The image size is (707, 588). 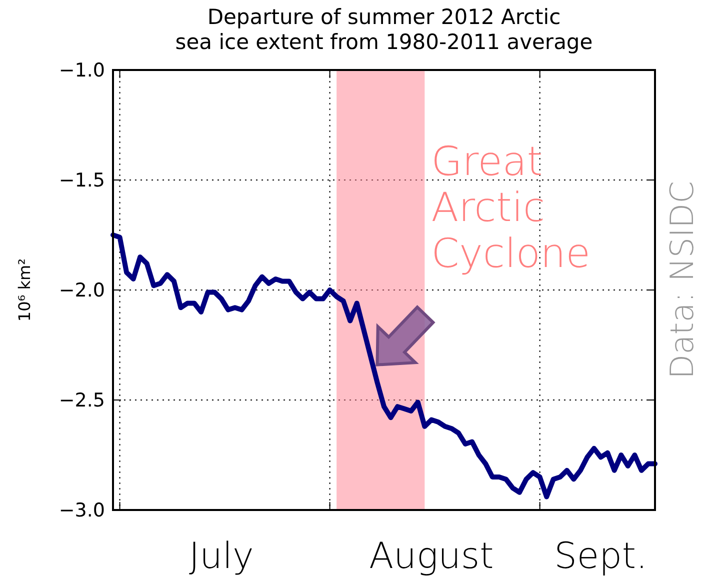 I want to click on x-tick-label: Sept., so click(x=601, y=556).